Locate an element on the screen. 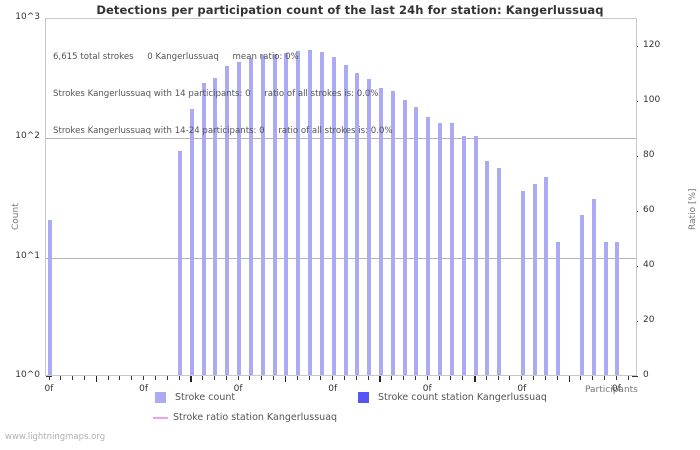  y-axis-tick-label: 10^0 is located at coordinates (27, 375).